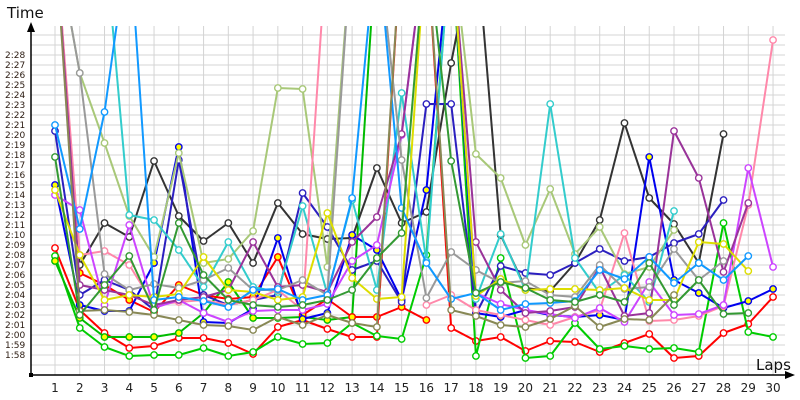 This screenshot has width=800, height=400. Describe the element at coordinates (15, 56) in the screenshot. I see `y-tick-label: 2:28` at that location.